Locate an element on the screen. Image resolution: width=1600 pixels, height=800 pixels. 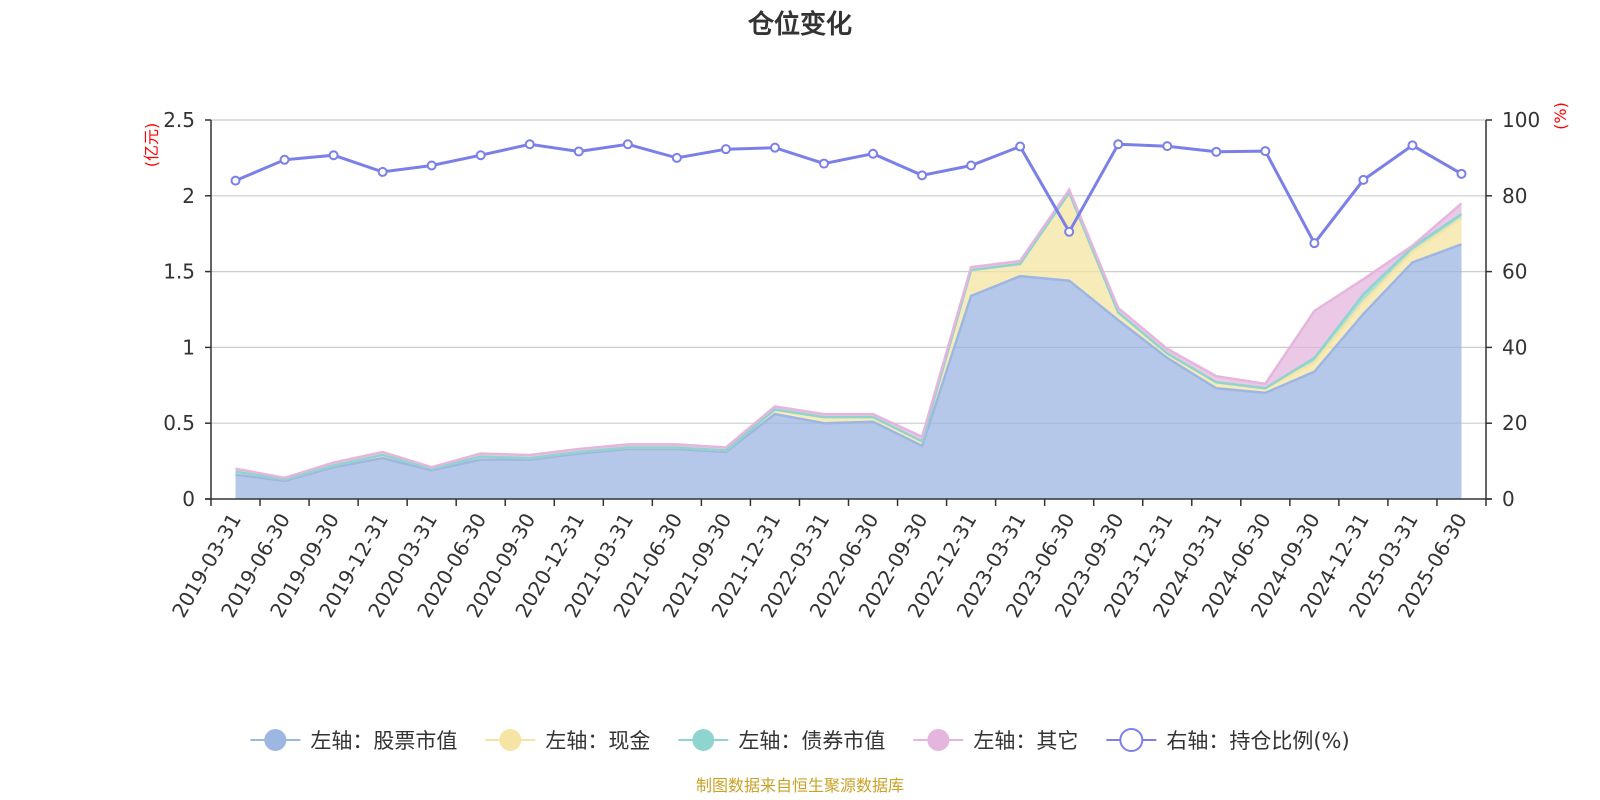
left-y-tick-label: 1.5 is located at coordinates (179, 272).